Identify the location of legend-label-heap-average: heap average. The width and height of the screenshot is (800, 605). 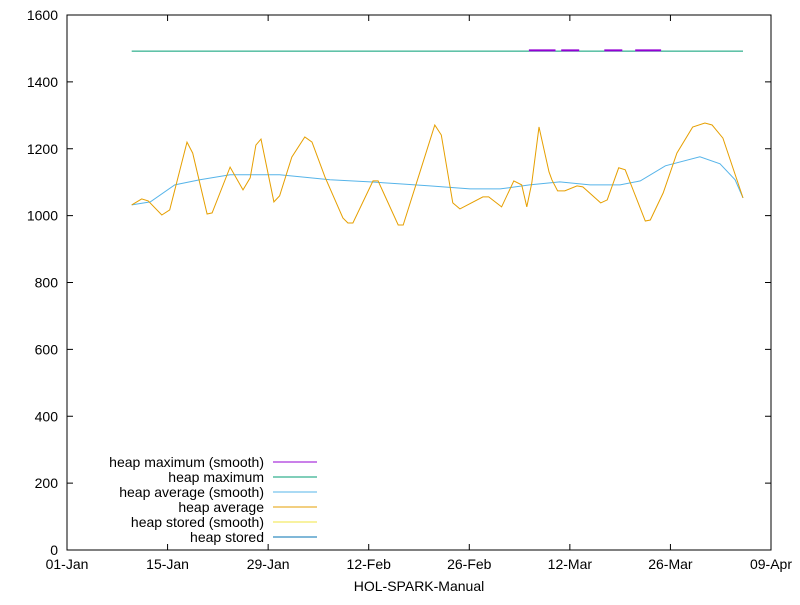
(221, 507).